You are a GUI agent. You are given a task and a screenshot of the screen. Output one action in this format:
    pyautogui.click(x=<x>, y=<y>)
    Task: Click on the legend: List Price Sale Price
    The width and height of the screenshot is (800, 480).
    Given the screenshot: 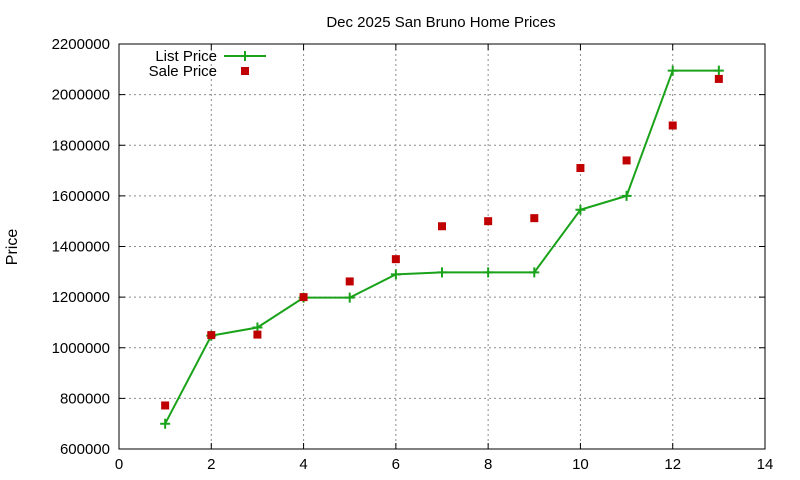 What is the action you would take?
    pyautogui.click(x=207, y=64)
    